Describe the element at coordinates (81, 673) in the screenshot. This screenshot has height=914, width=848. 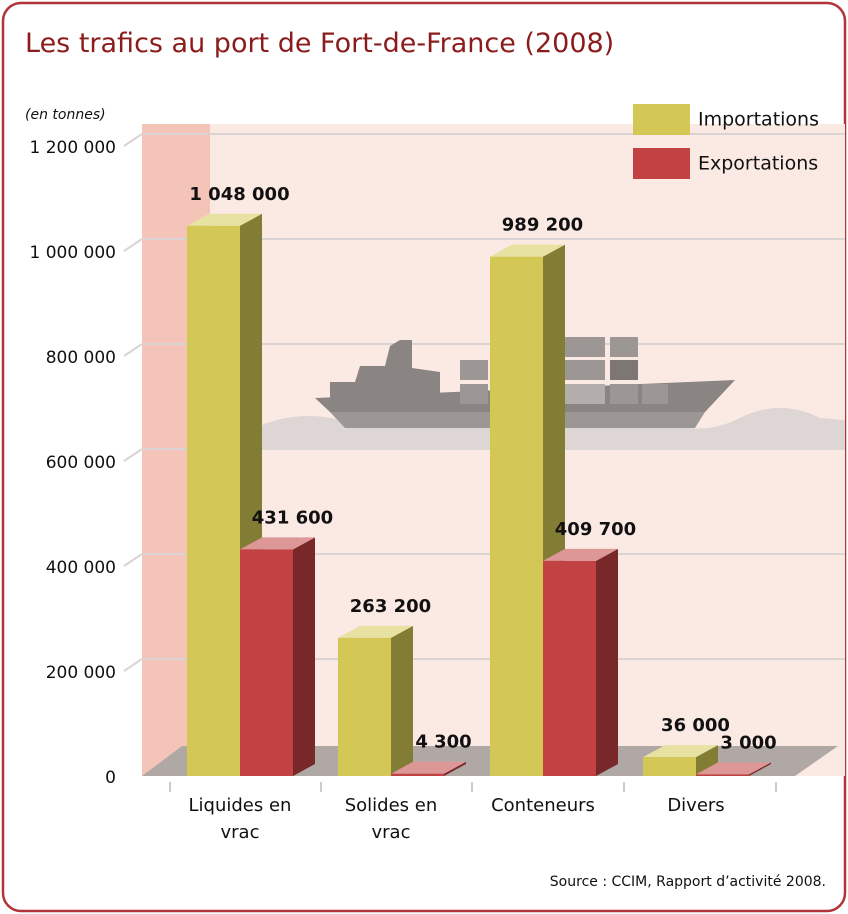
I see `y-tick-label: 200 000` at that location.